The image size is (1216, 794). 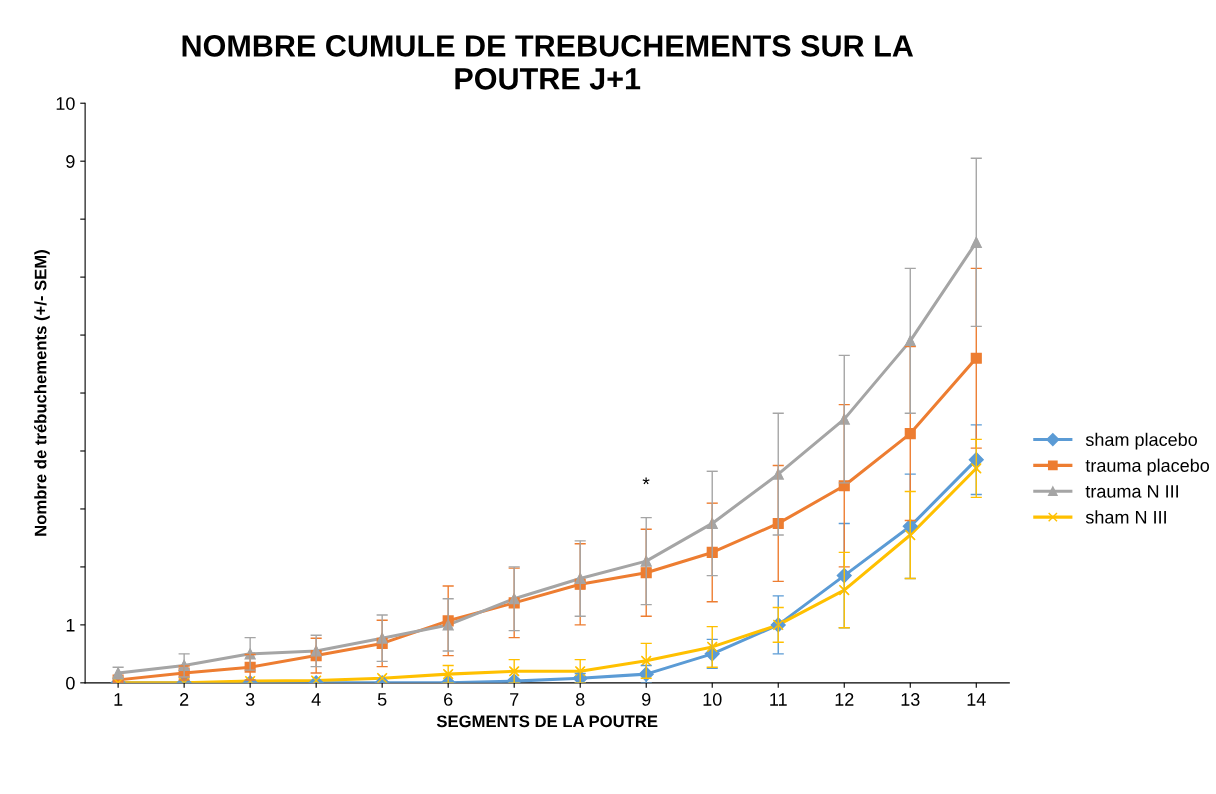 I want to click on x-tick-label: 6, so click(x=448, y=699).